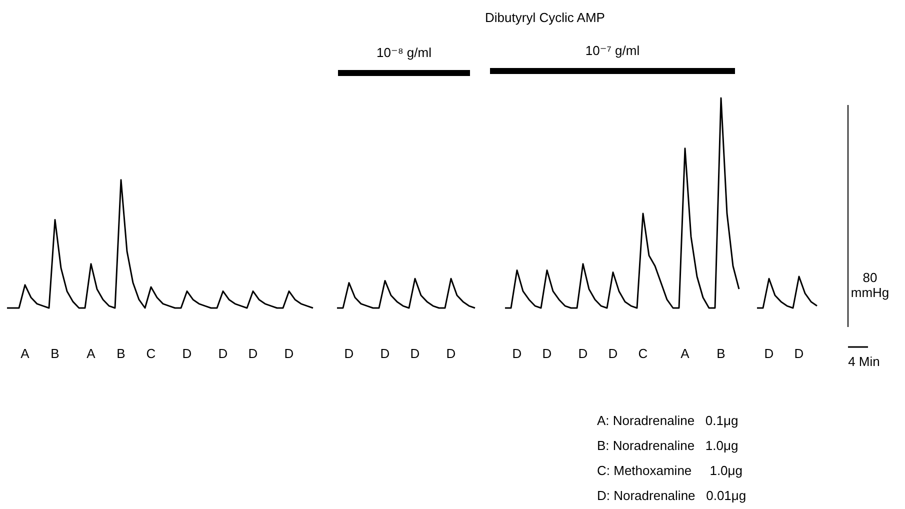 The image size is (905, 509). What do you see at coordinates (545, 17) in the screenshot?
I see `chart-title: Dibutyryl Cyclic AMP` at bounding box center [545, 17].